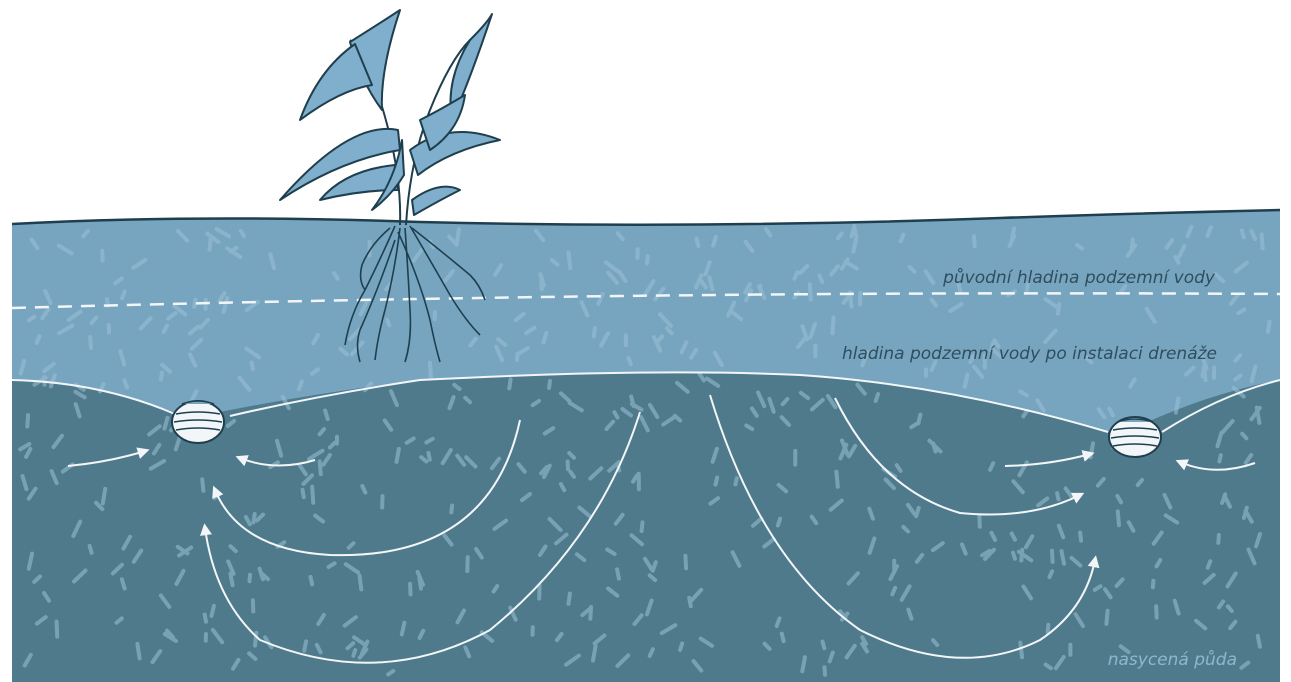  What do you see at coordinates (646, 402) in the screenshot?
I see `drained-water-table-line` at bounding box center [646, 402].